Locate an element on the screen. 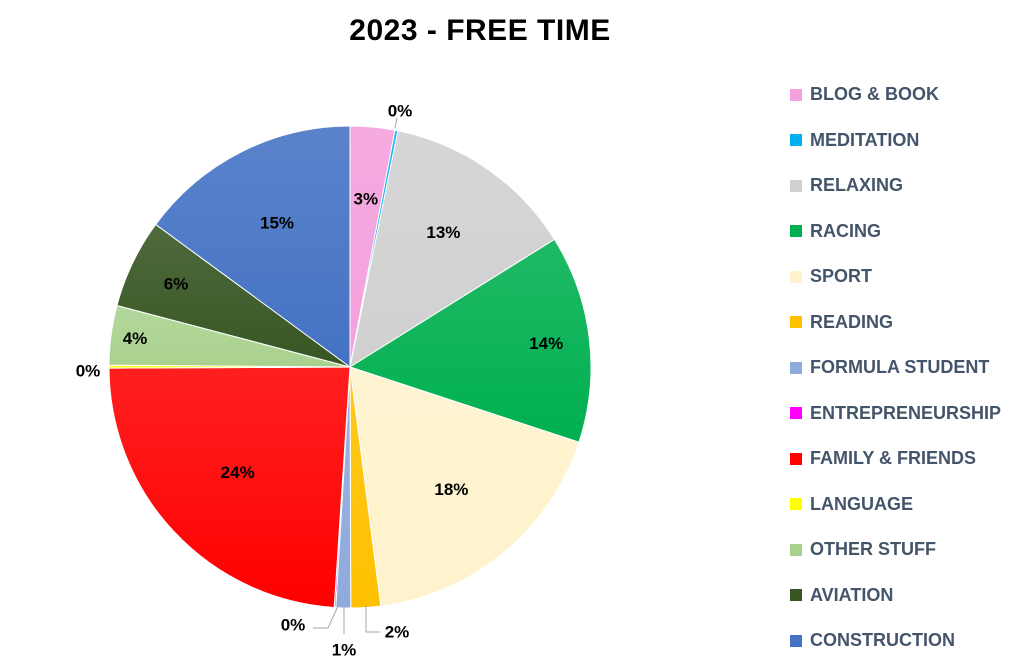  legend-label: FAMILY & FRIENDS is located at coordinates (893, 458).